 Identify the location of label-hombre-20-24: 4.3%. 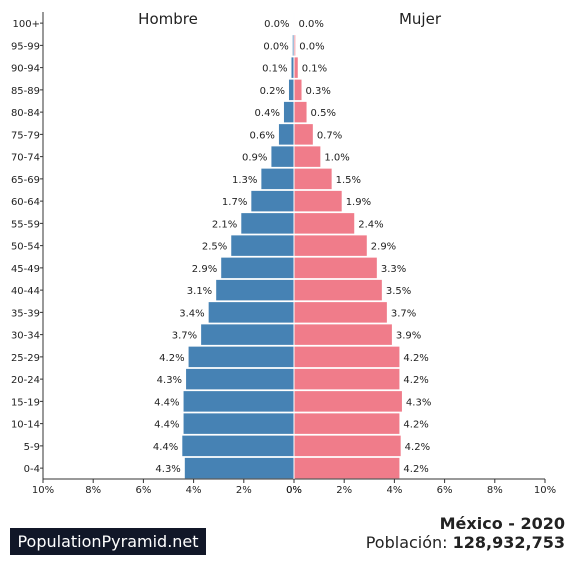
(169, 380).